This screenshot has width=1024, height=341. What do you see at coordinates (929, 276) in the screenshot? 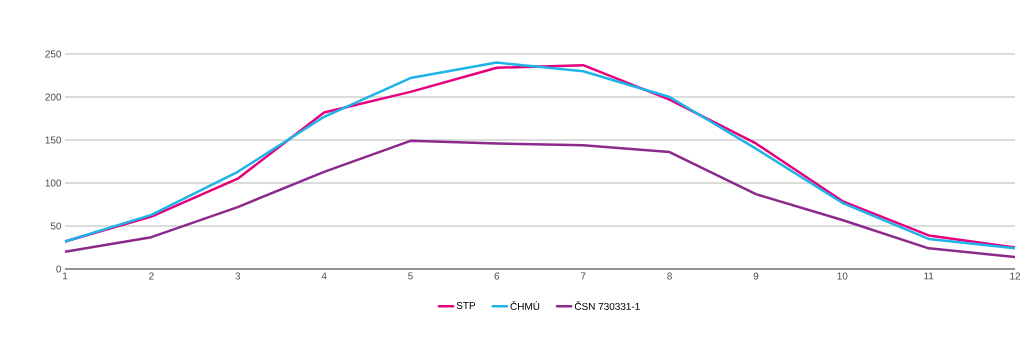
I see `x-tick-label: 11` at bounding box center [929, 276].